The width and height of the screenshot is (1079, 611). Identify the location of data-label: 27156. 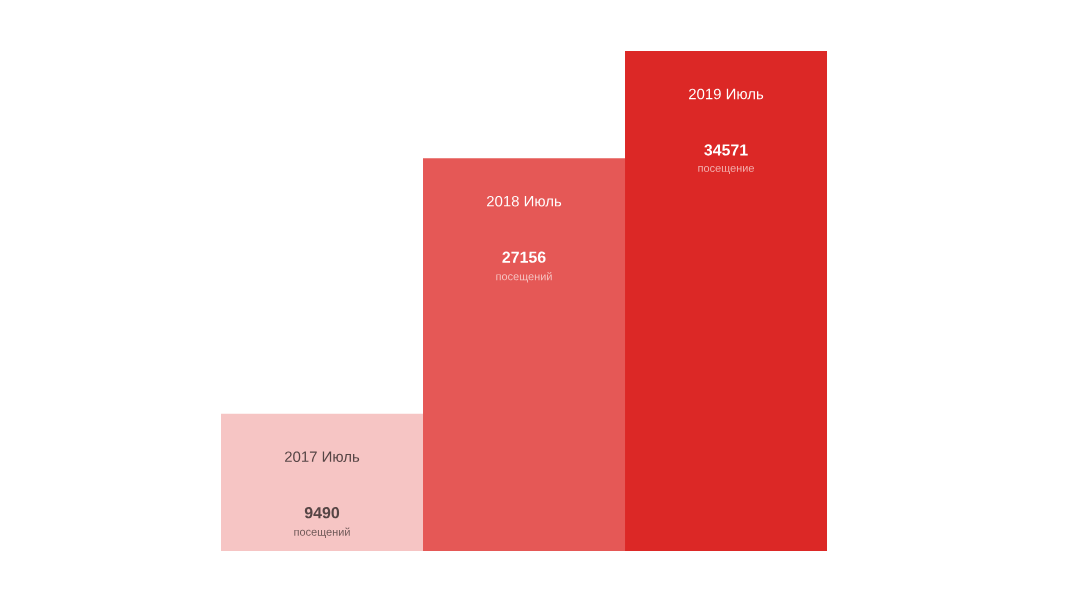
(524, 257).